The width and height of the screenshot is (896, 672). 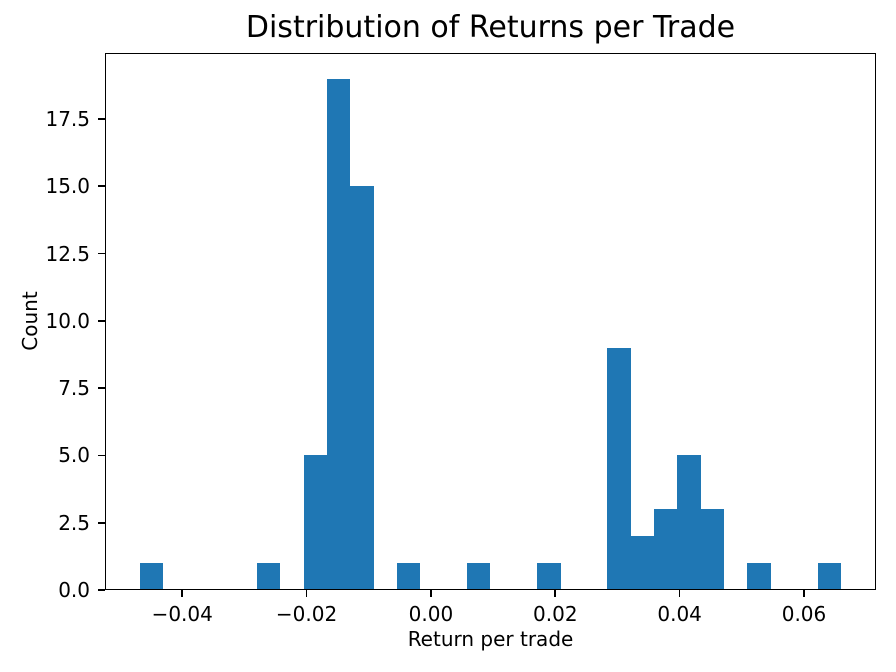 What do you see at coordinates (74, 388) in the screenshot?
I see `y-tick-label: 7.5` at bounding box center [74, 388].